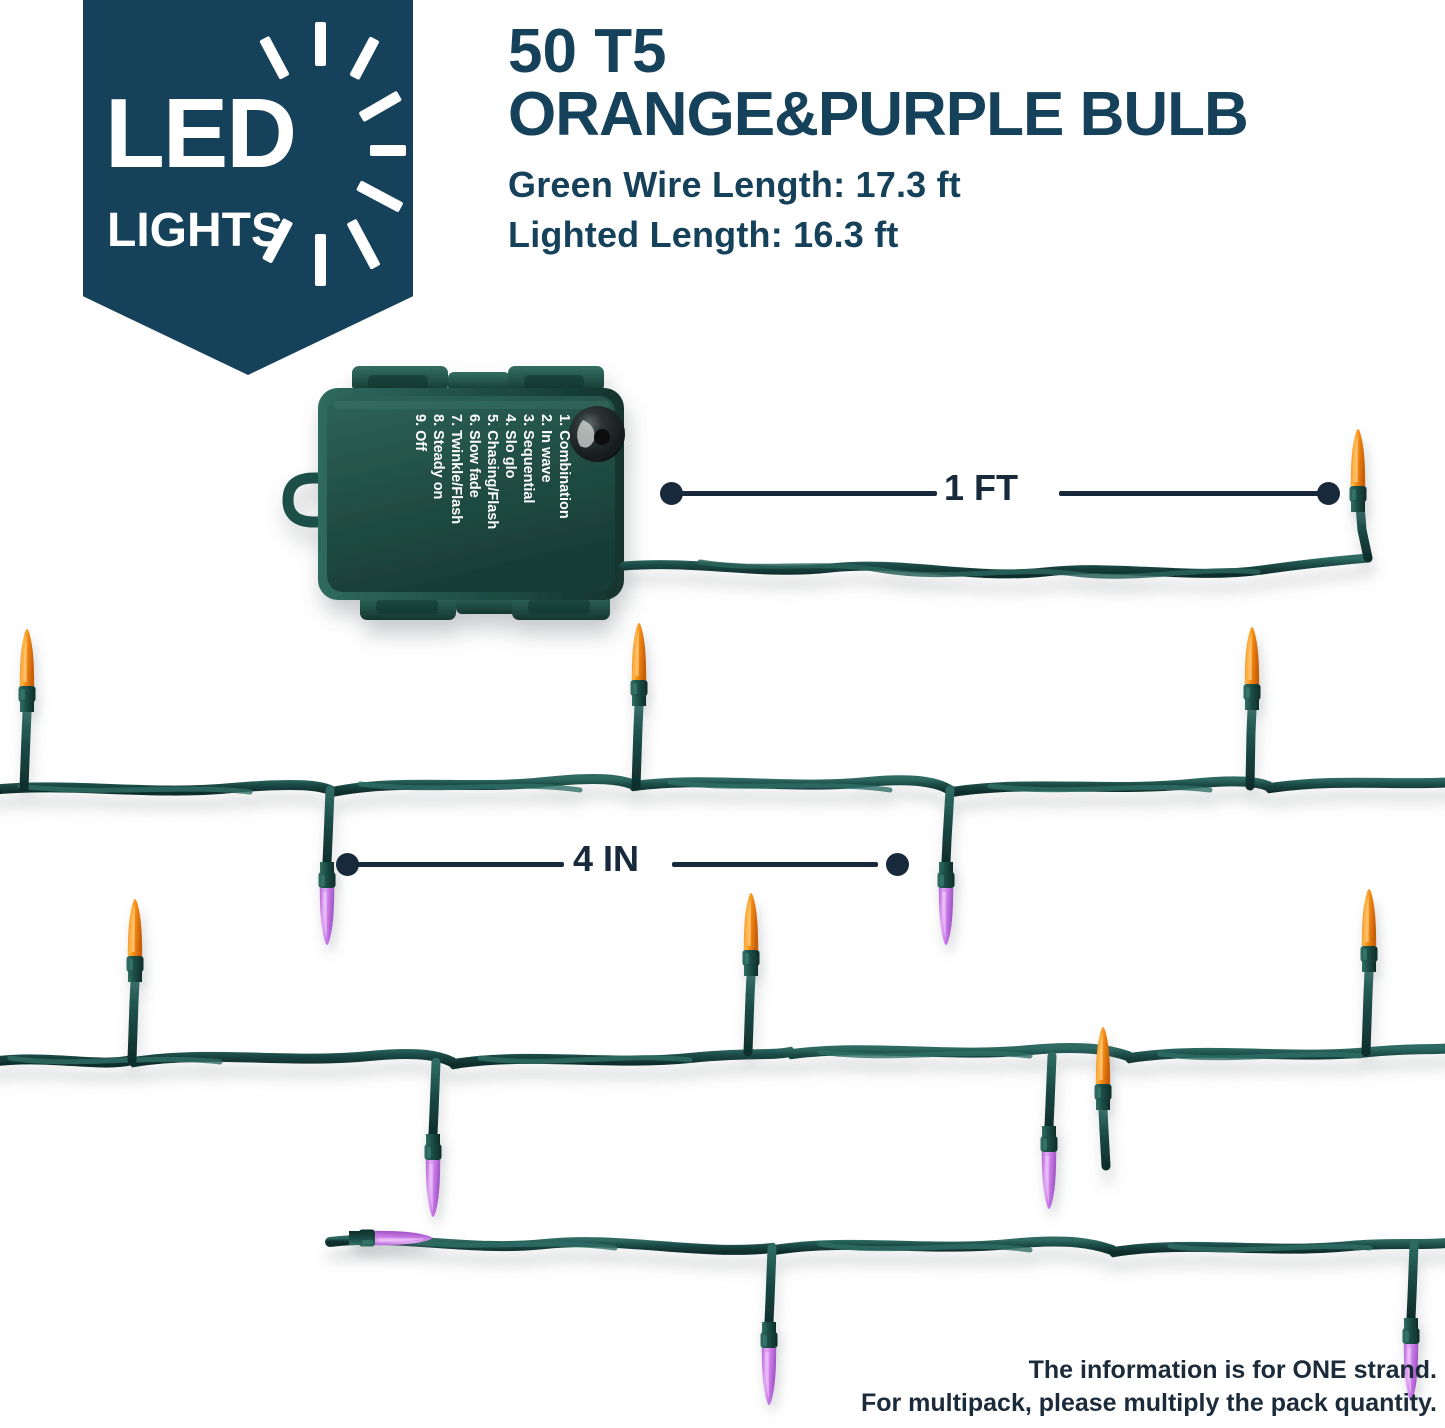 Image resolution: width=1445 pixels, height=1428 pixels. I want to click on lead-wire, so click(996, 539).